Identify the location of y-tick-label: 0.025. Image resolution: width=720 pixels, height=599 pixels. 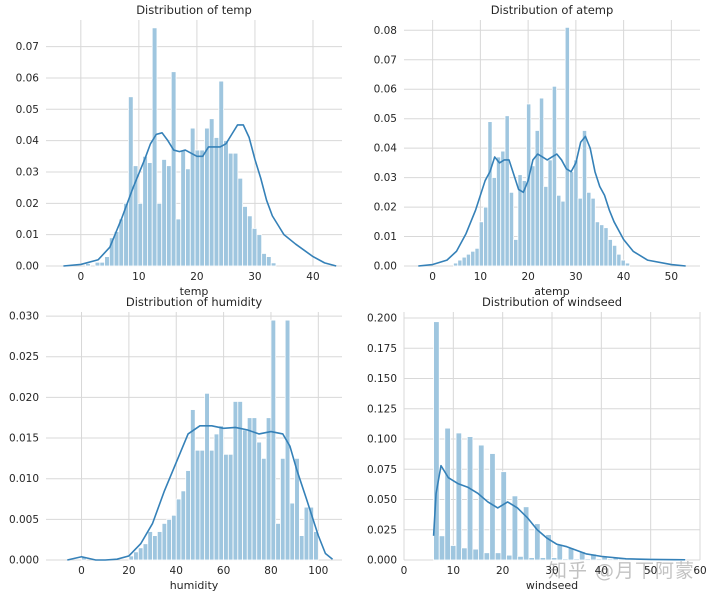
(382, 530).